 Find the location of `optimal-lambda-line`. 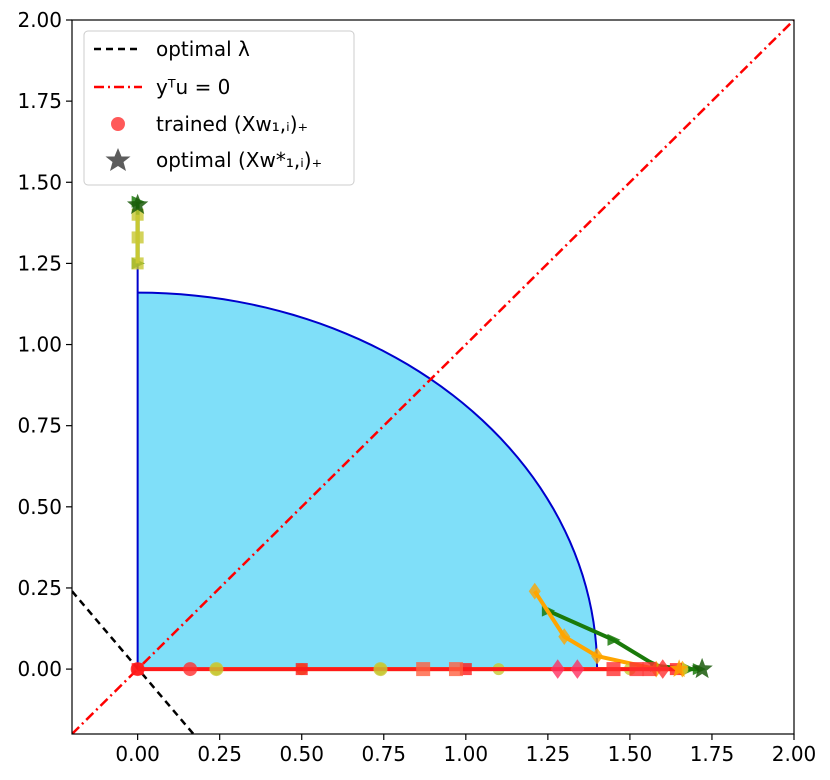

optimal-lambda-line is located at coordinates (133, 662).